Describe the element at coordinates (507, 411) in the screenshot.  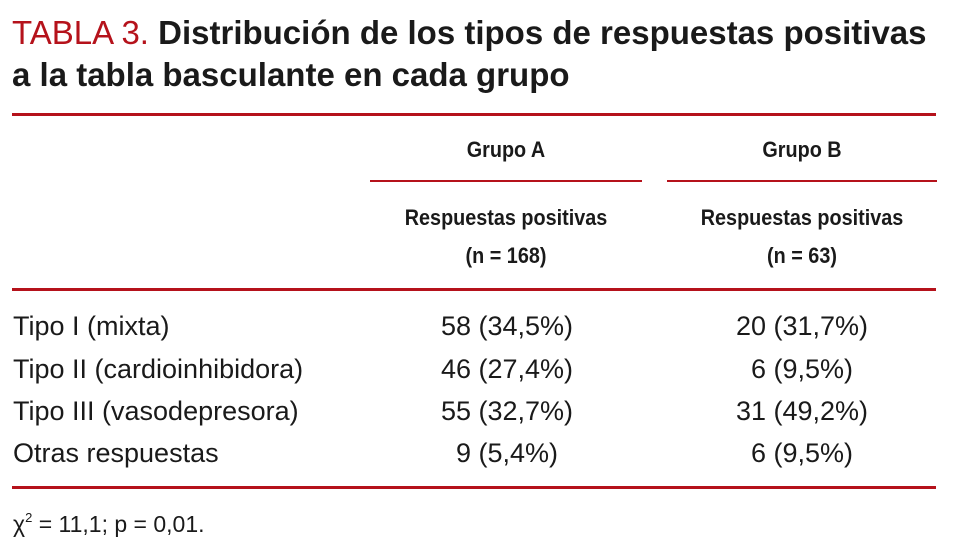
I see `row-value-group-a: 55 (32,7%)` at that location.